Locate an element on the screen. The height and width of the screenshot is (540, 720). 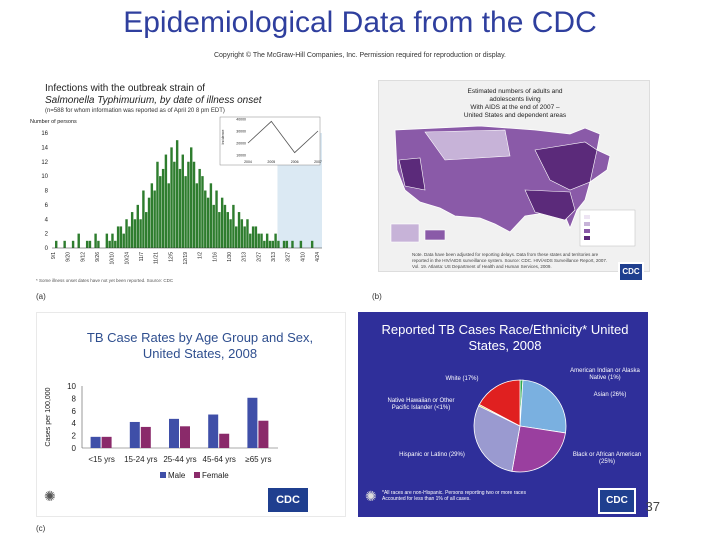
panel-d-footnote-line2: Accounted for less than 1% of all cases. is located at coordinates (426, 499).